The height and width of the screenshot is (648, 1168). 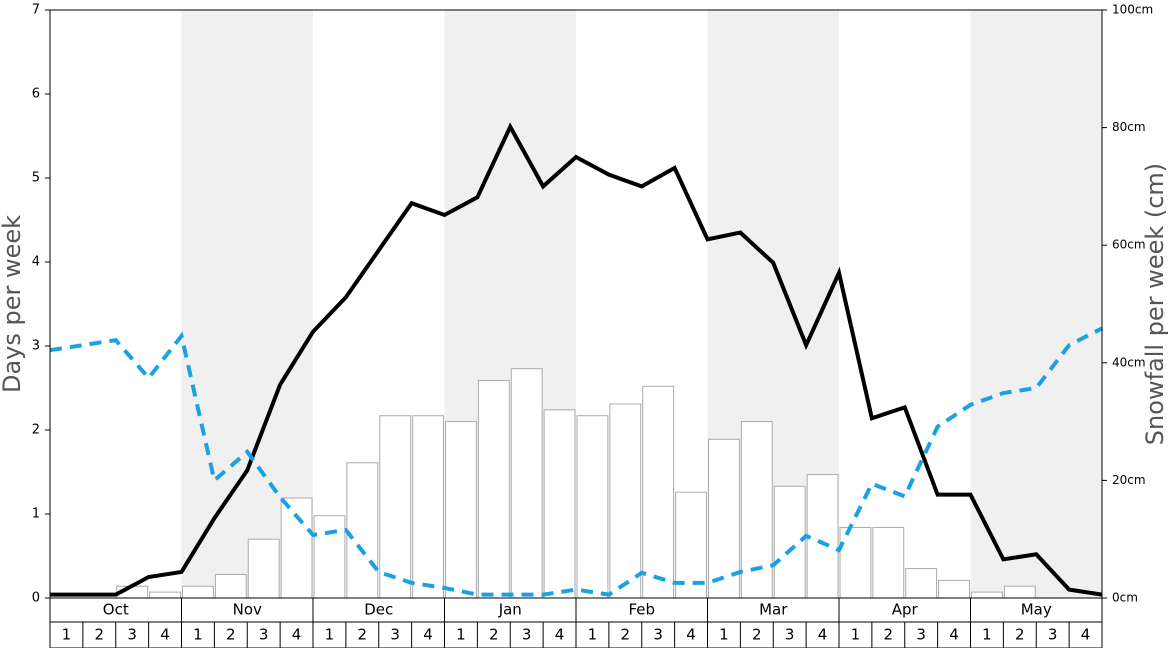 What do you see at coordinates (378, 610) in the screenshot?
I see `month-label: Dec` at bounding box center [378, 610].